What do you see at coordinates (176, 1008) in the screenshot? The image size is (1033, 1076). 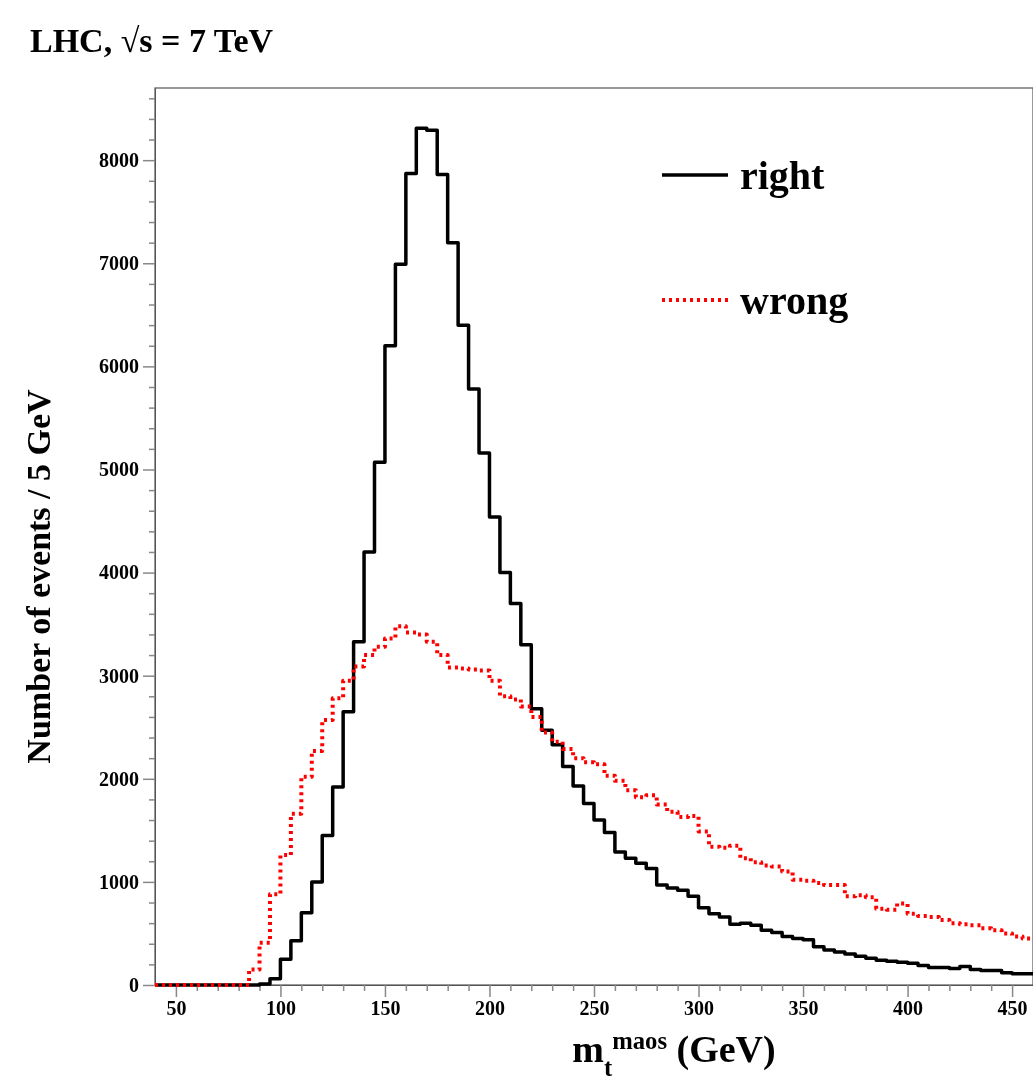 I see `x-tick-label: 50` at bounding box center [176, 1008].